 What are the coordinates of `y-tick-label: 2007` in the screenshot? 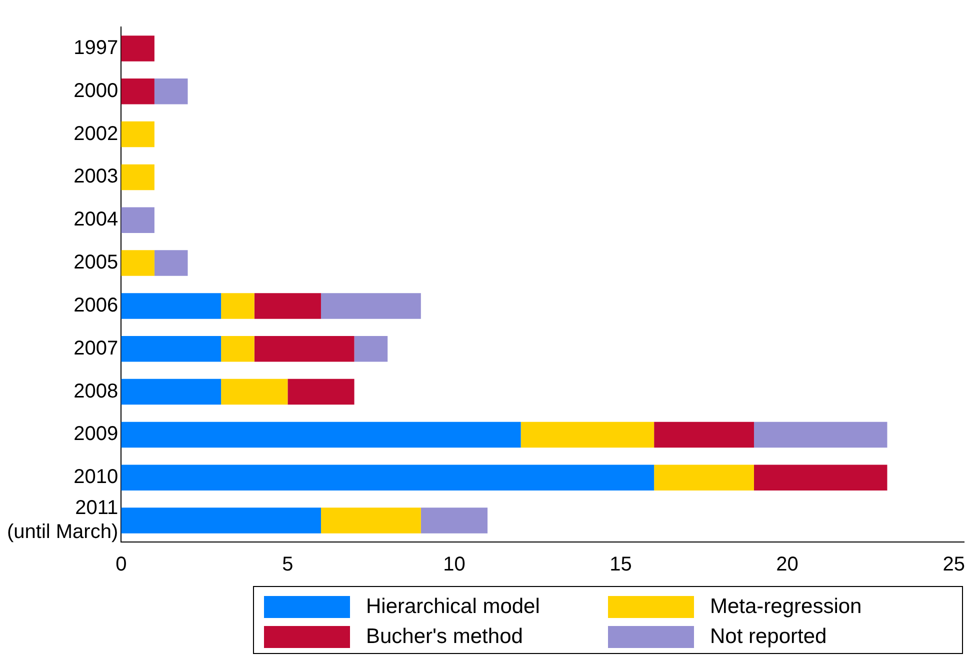 It's located at (96, 348).